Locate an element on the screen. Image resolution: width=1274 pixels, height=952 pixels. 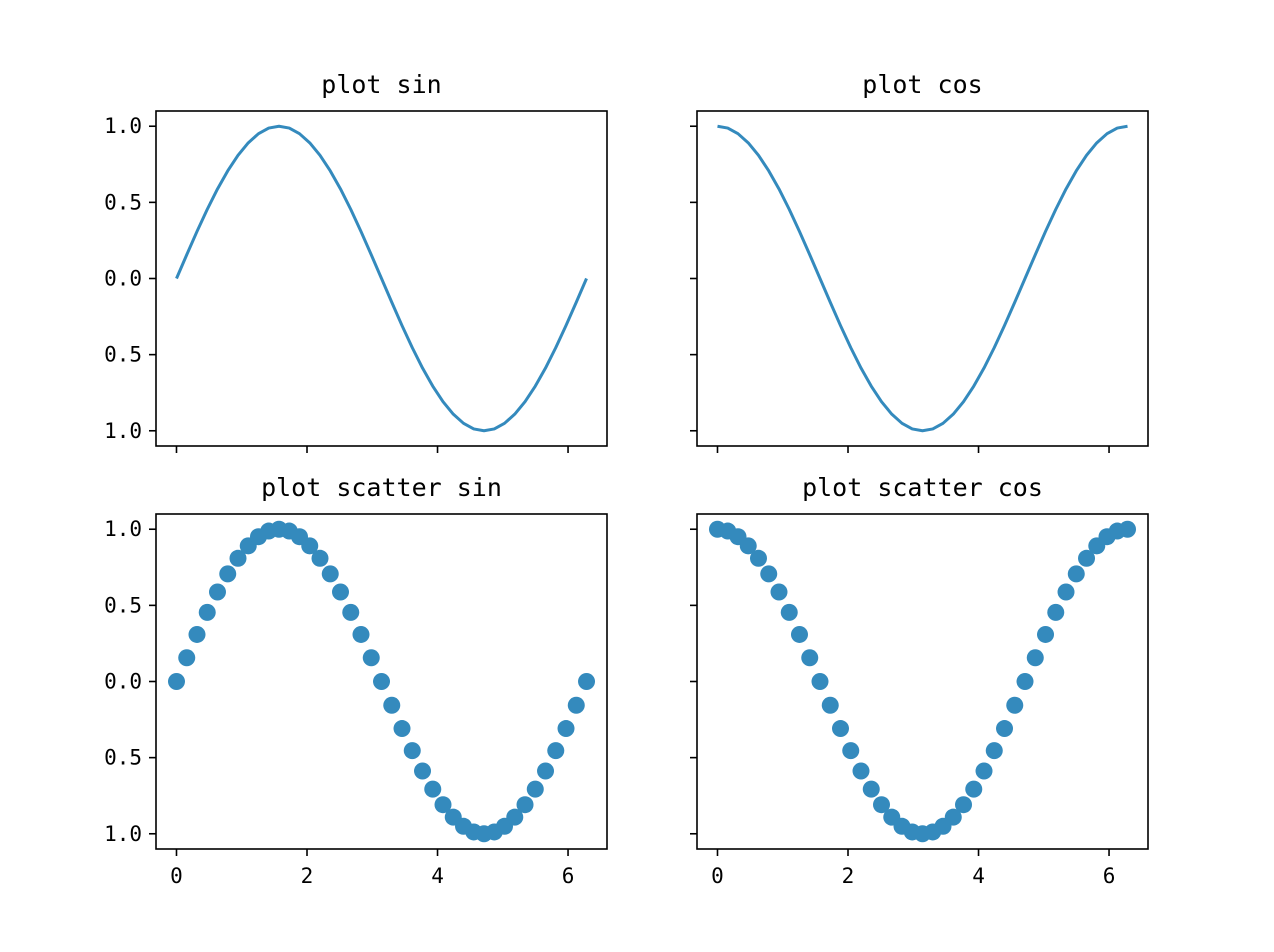
subplot-2: plot cos is located at coordinates (919, 261).